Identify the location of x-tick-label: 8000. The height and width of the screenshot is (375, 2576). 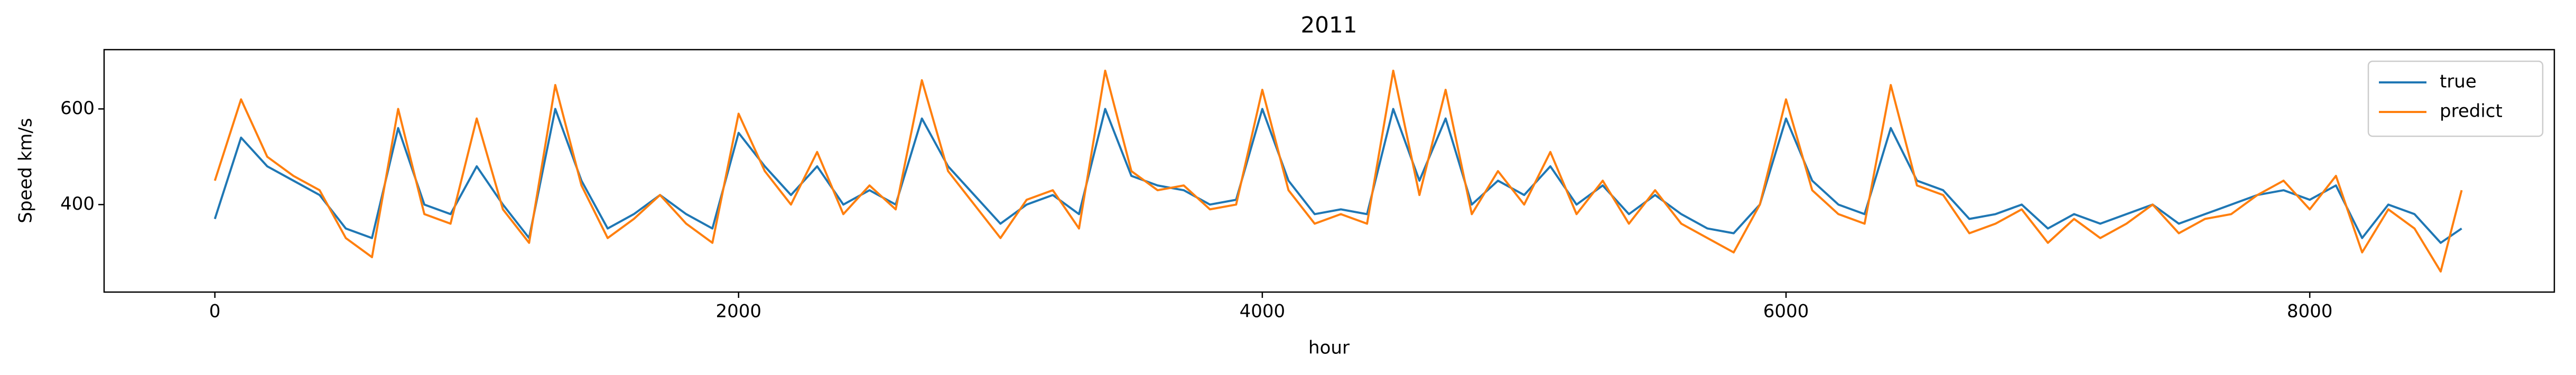
(2310, 311).